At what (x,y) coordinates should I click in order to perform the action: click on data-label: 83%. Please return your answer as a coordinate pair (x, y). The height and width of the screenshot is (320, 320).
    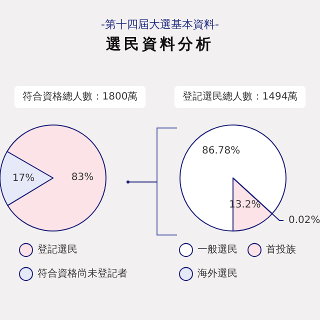
    Looking at the image, I should click on (82, 178).